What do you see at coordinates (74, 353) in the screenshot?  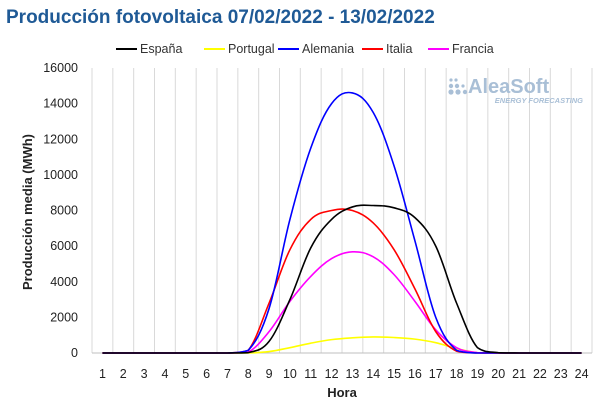 I see `y-tick-label: 0` at bounding box center [74, 353].